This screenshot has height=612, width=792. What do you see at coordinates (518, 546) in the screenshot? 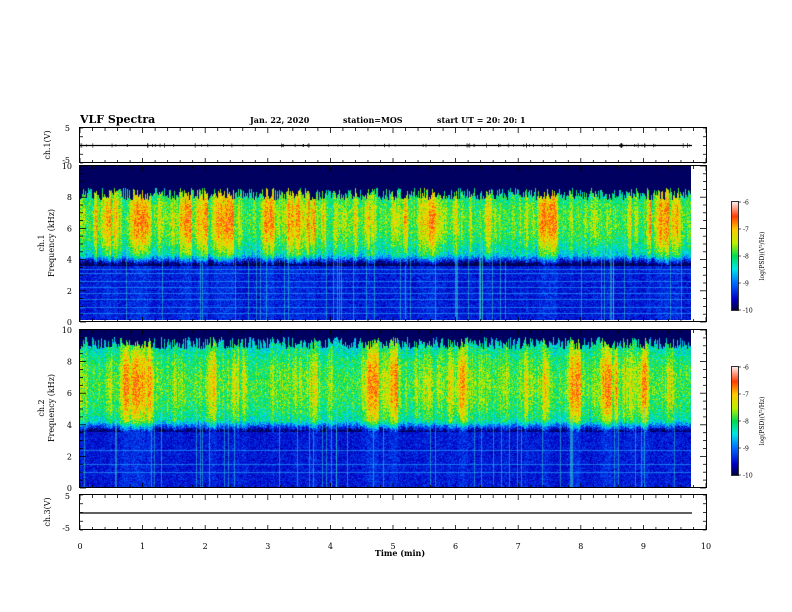
I see `x-tick-label: 7` at bounding box center [518, 546].